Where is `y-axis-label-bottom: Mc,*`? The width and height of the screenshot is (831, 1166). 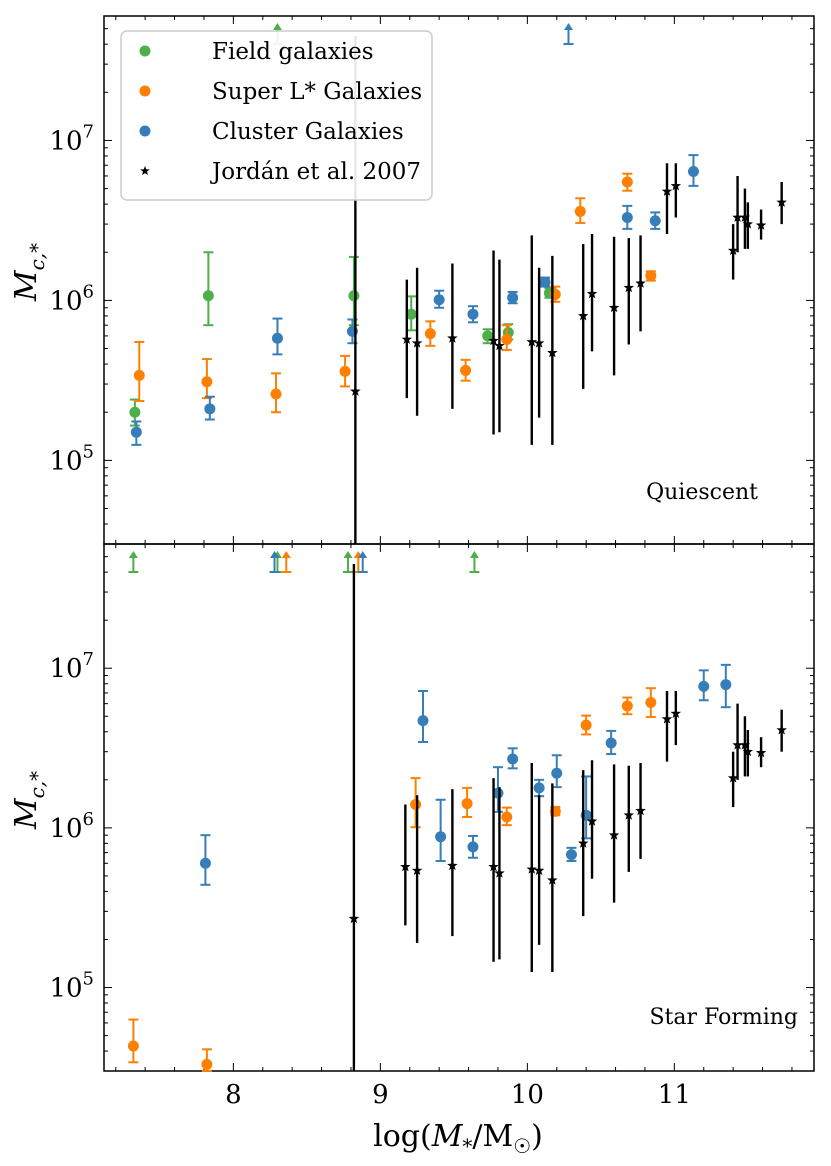 y-axis-label-bottom: Mc,* is located at coordinates (29, 800).